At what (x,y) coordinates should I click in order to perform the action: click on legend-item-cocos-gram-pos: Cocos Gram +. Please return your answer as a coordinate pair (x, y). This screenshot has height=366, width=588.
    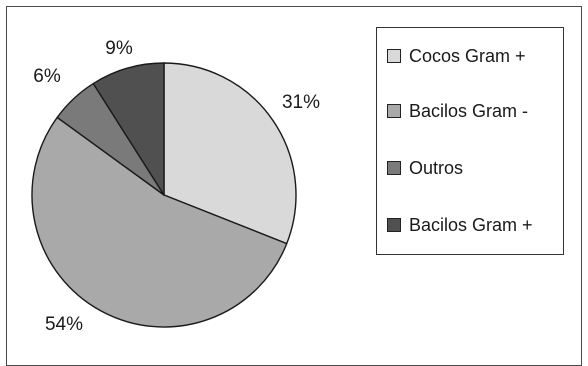
    Looking at the image, I should click on (456, 56).